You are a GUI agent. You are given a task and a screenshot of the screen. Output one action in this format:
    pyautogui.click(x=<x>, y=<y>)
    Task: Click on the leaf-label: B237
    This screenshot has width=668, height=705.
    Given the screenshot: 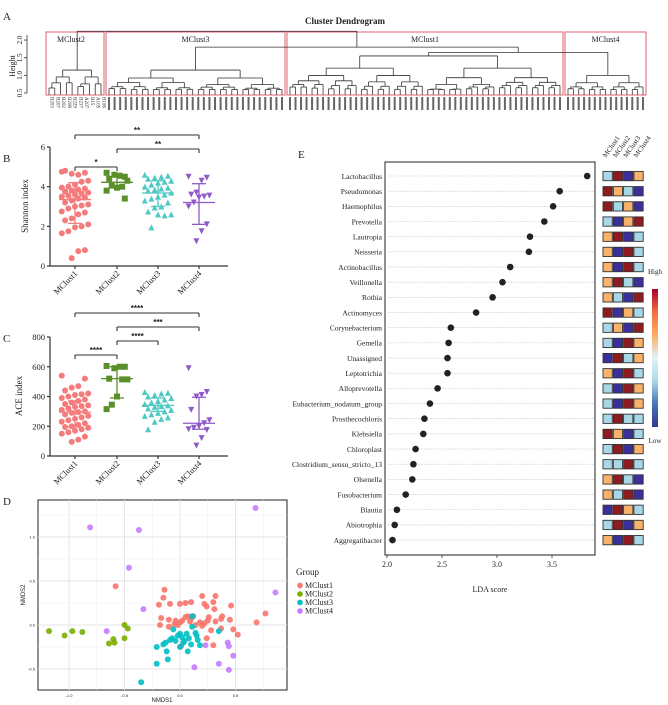 What is the action you would take?
    pyautogui.click(x=79, y=102)
    